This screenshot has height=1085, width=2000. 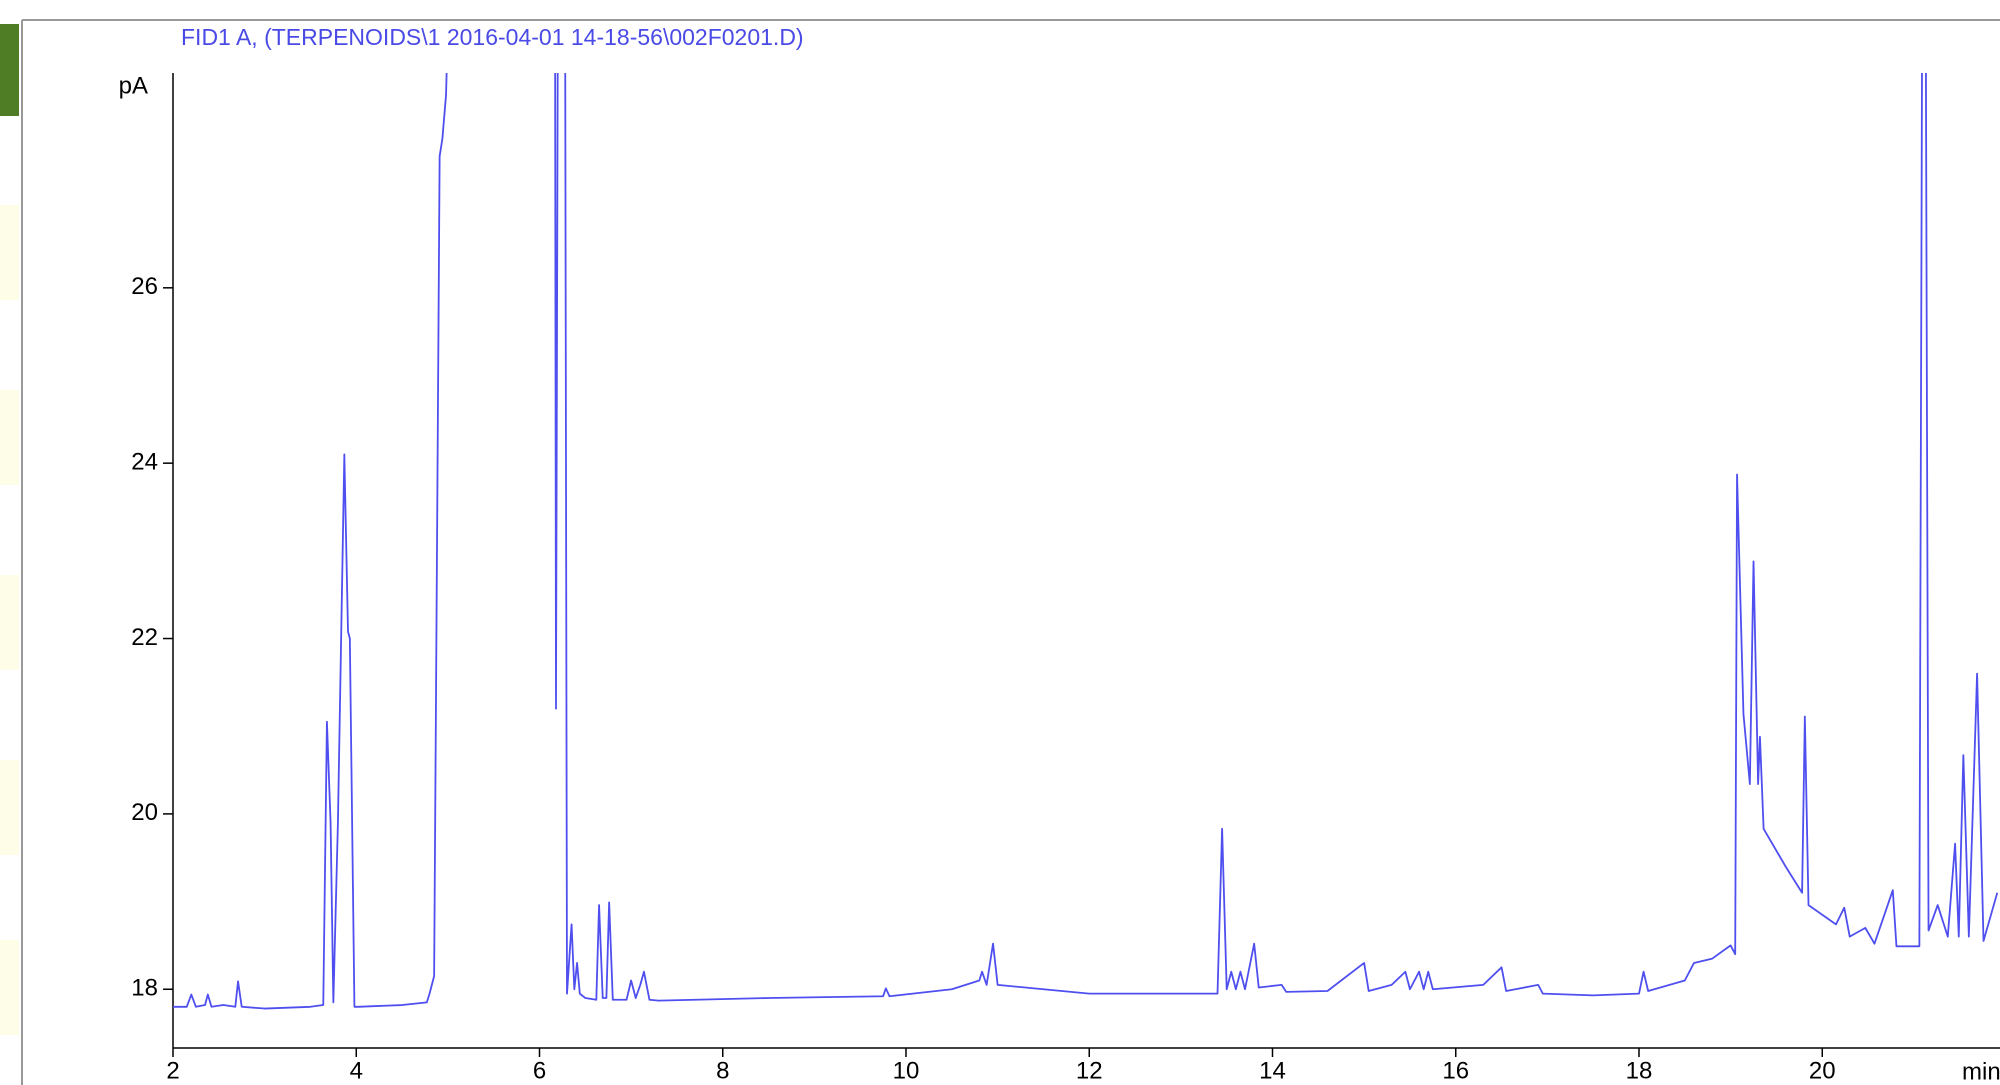 What do you see at coordinates (172, 1070) in the screenshot?
I see `x-tick-label: 2` at bounding box center [172, 1070].